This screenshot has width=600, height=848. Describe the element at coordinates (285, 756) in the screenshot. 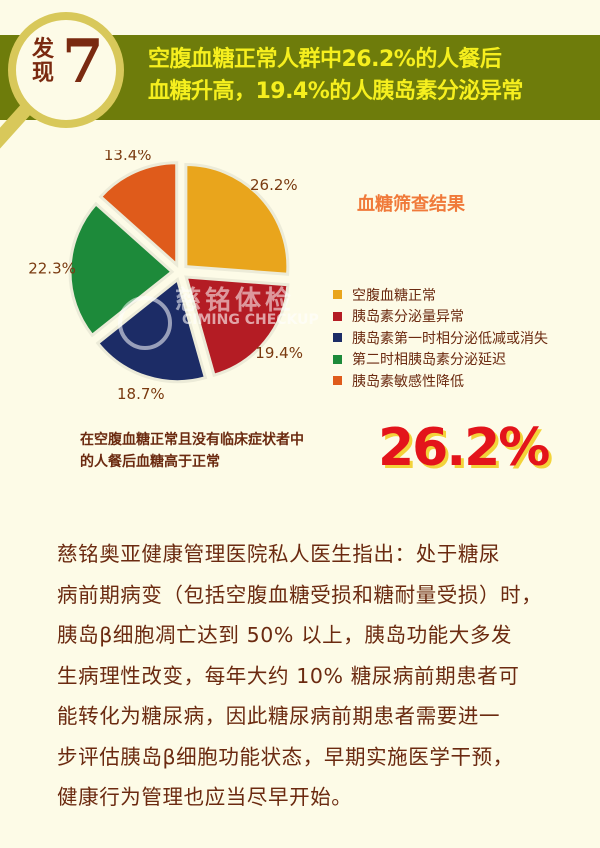

I see `paragraph-line: 步评估胰岛β细胞功能状态，早期实施医学干预，` at that location.